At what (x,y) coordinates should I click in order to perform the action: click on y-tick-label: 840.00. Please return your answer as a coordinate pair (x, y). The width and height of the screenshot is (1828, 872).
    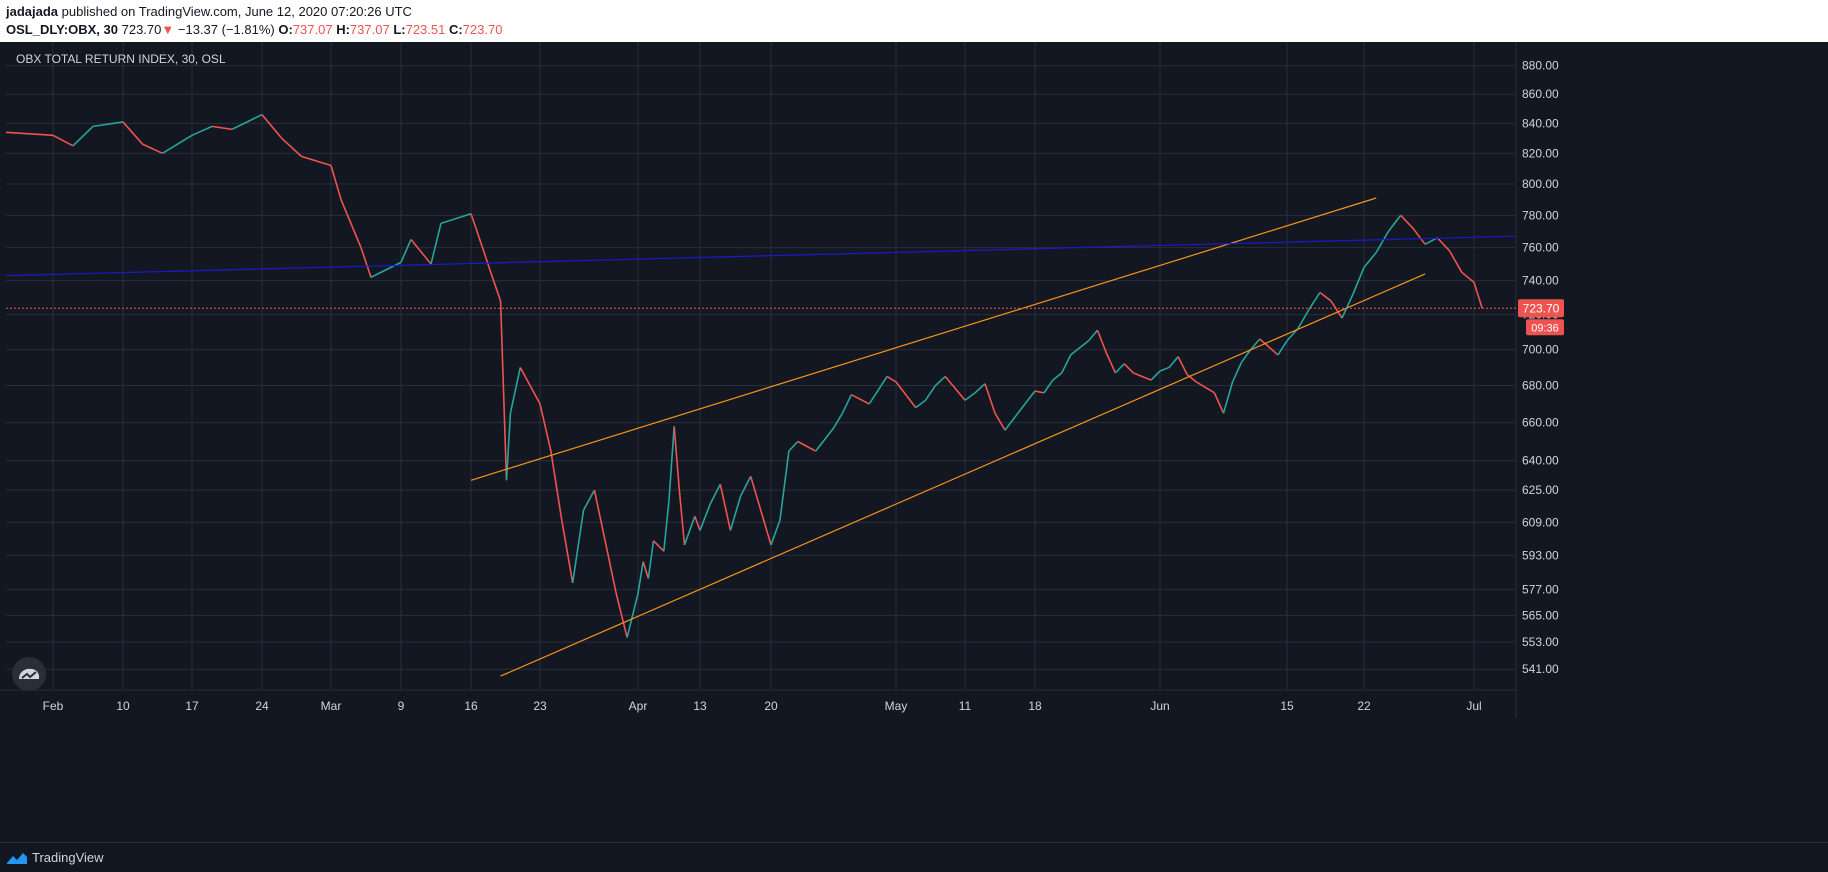
    Looking at the image, I should click on (1540, 123).